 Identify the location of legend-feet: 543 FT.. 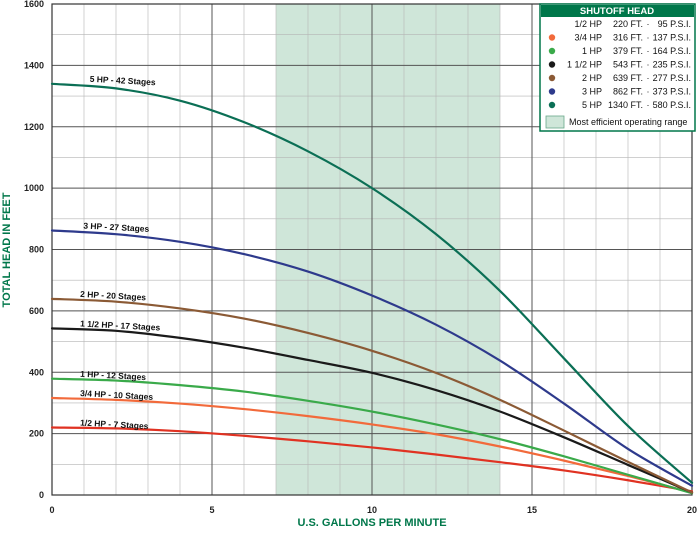
(628, 65).